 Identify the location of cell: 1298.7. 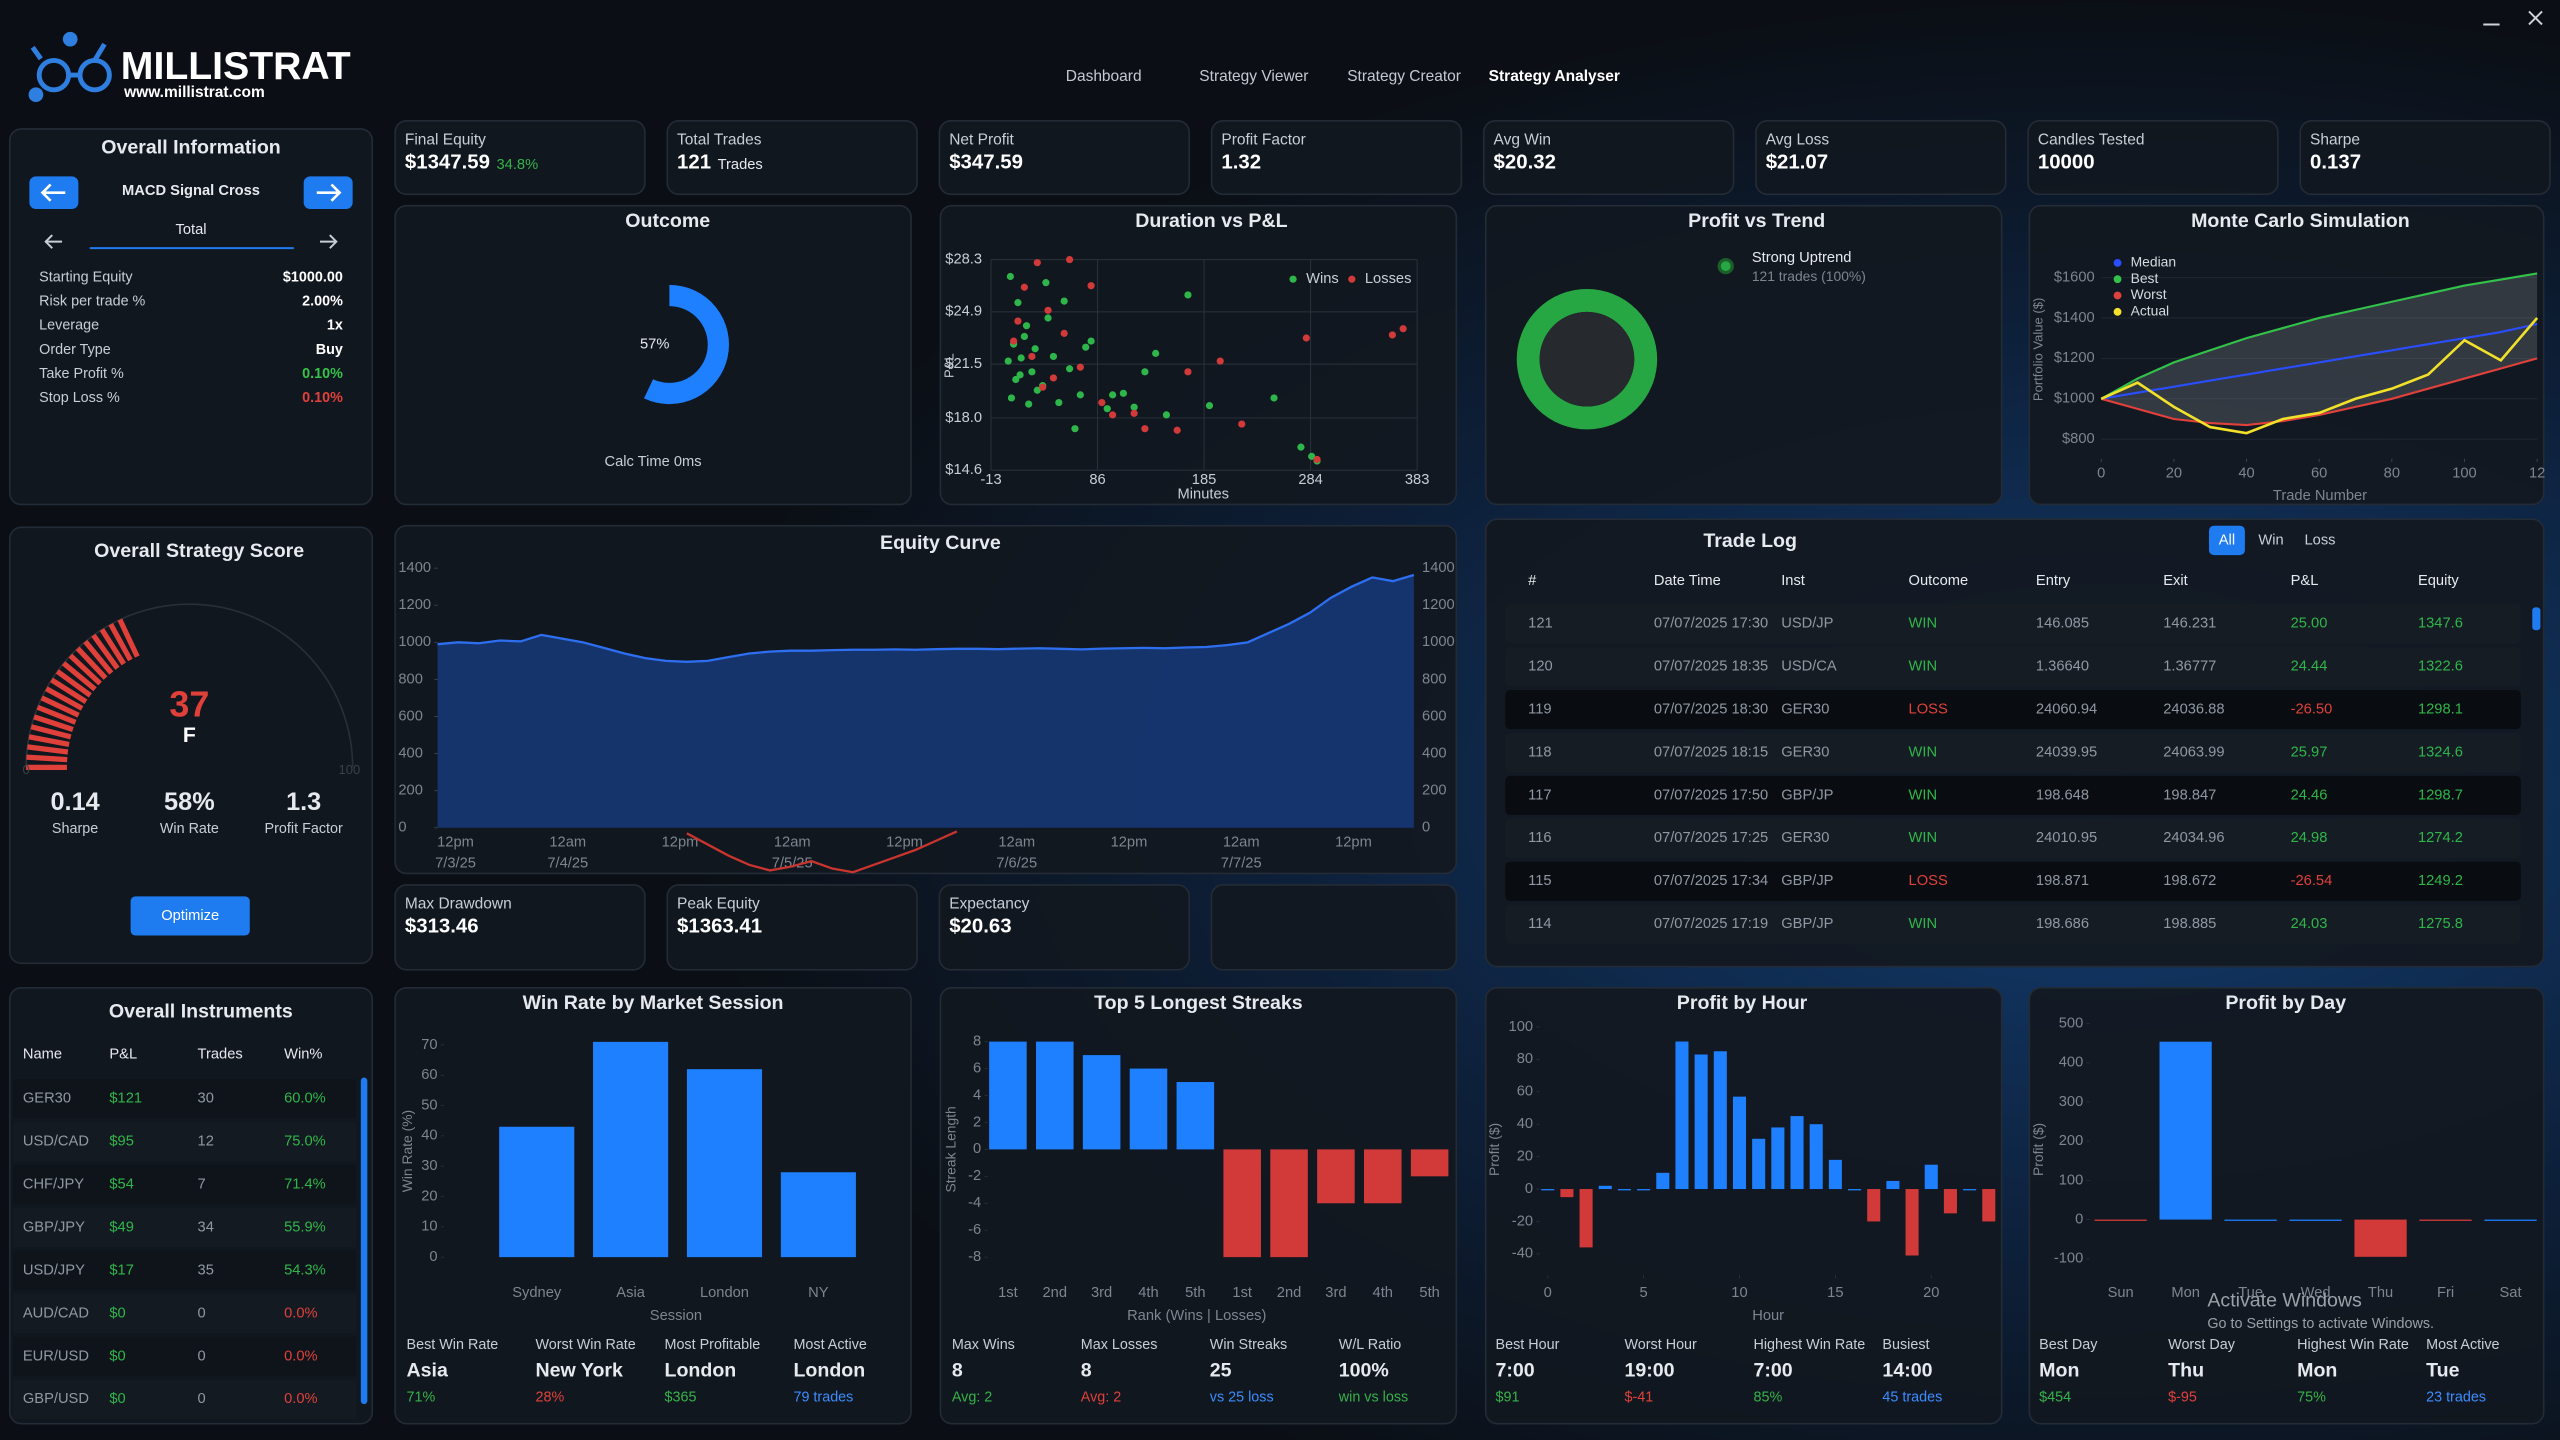
(2440, 795).